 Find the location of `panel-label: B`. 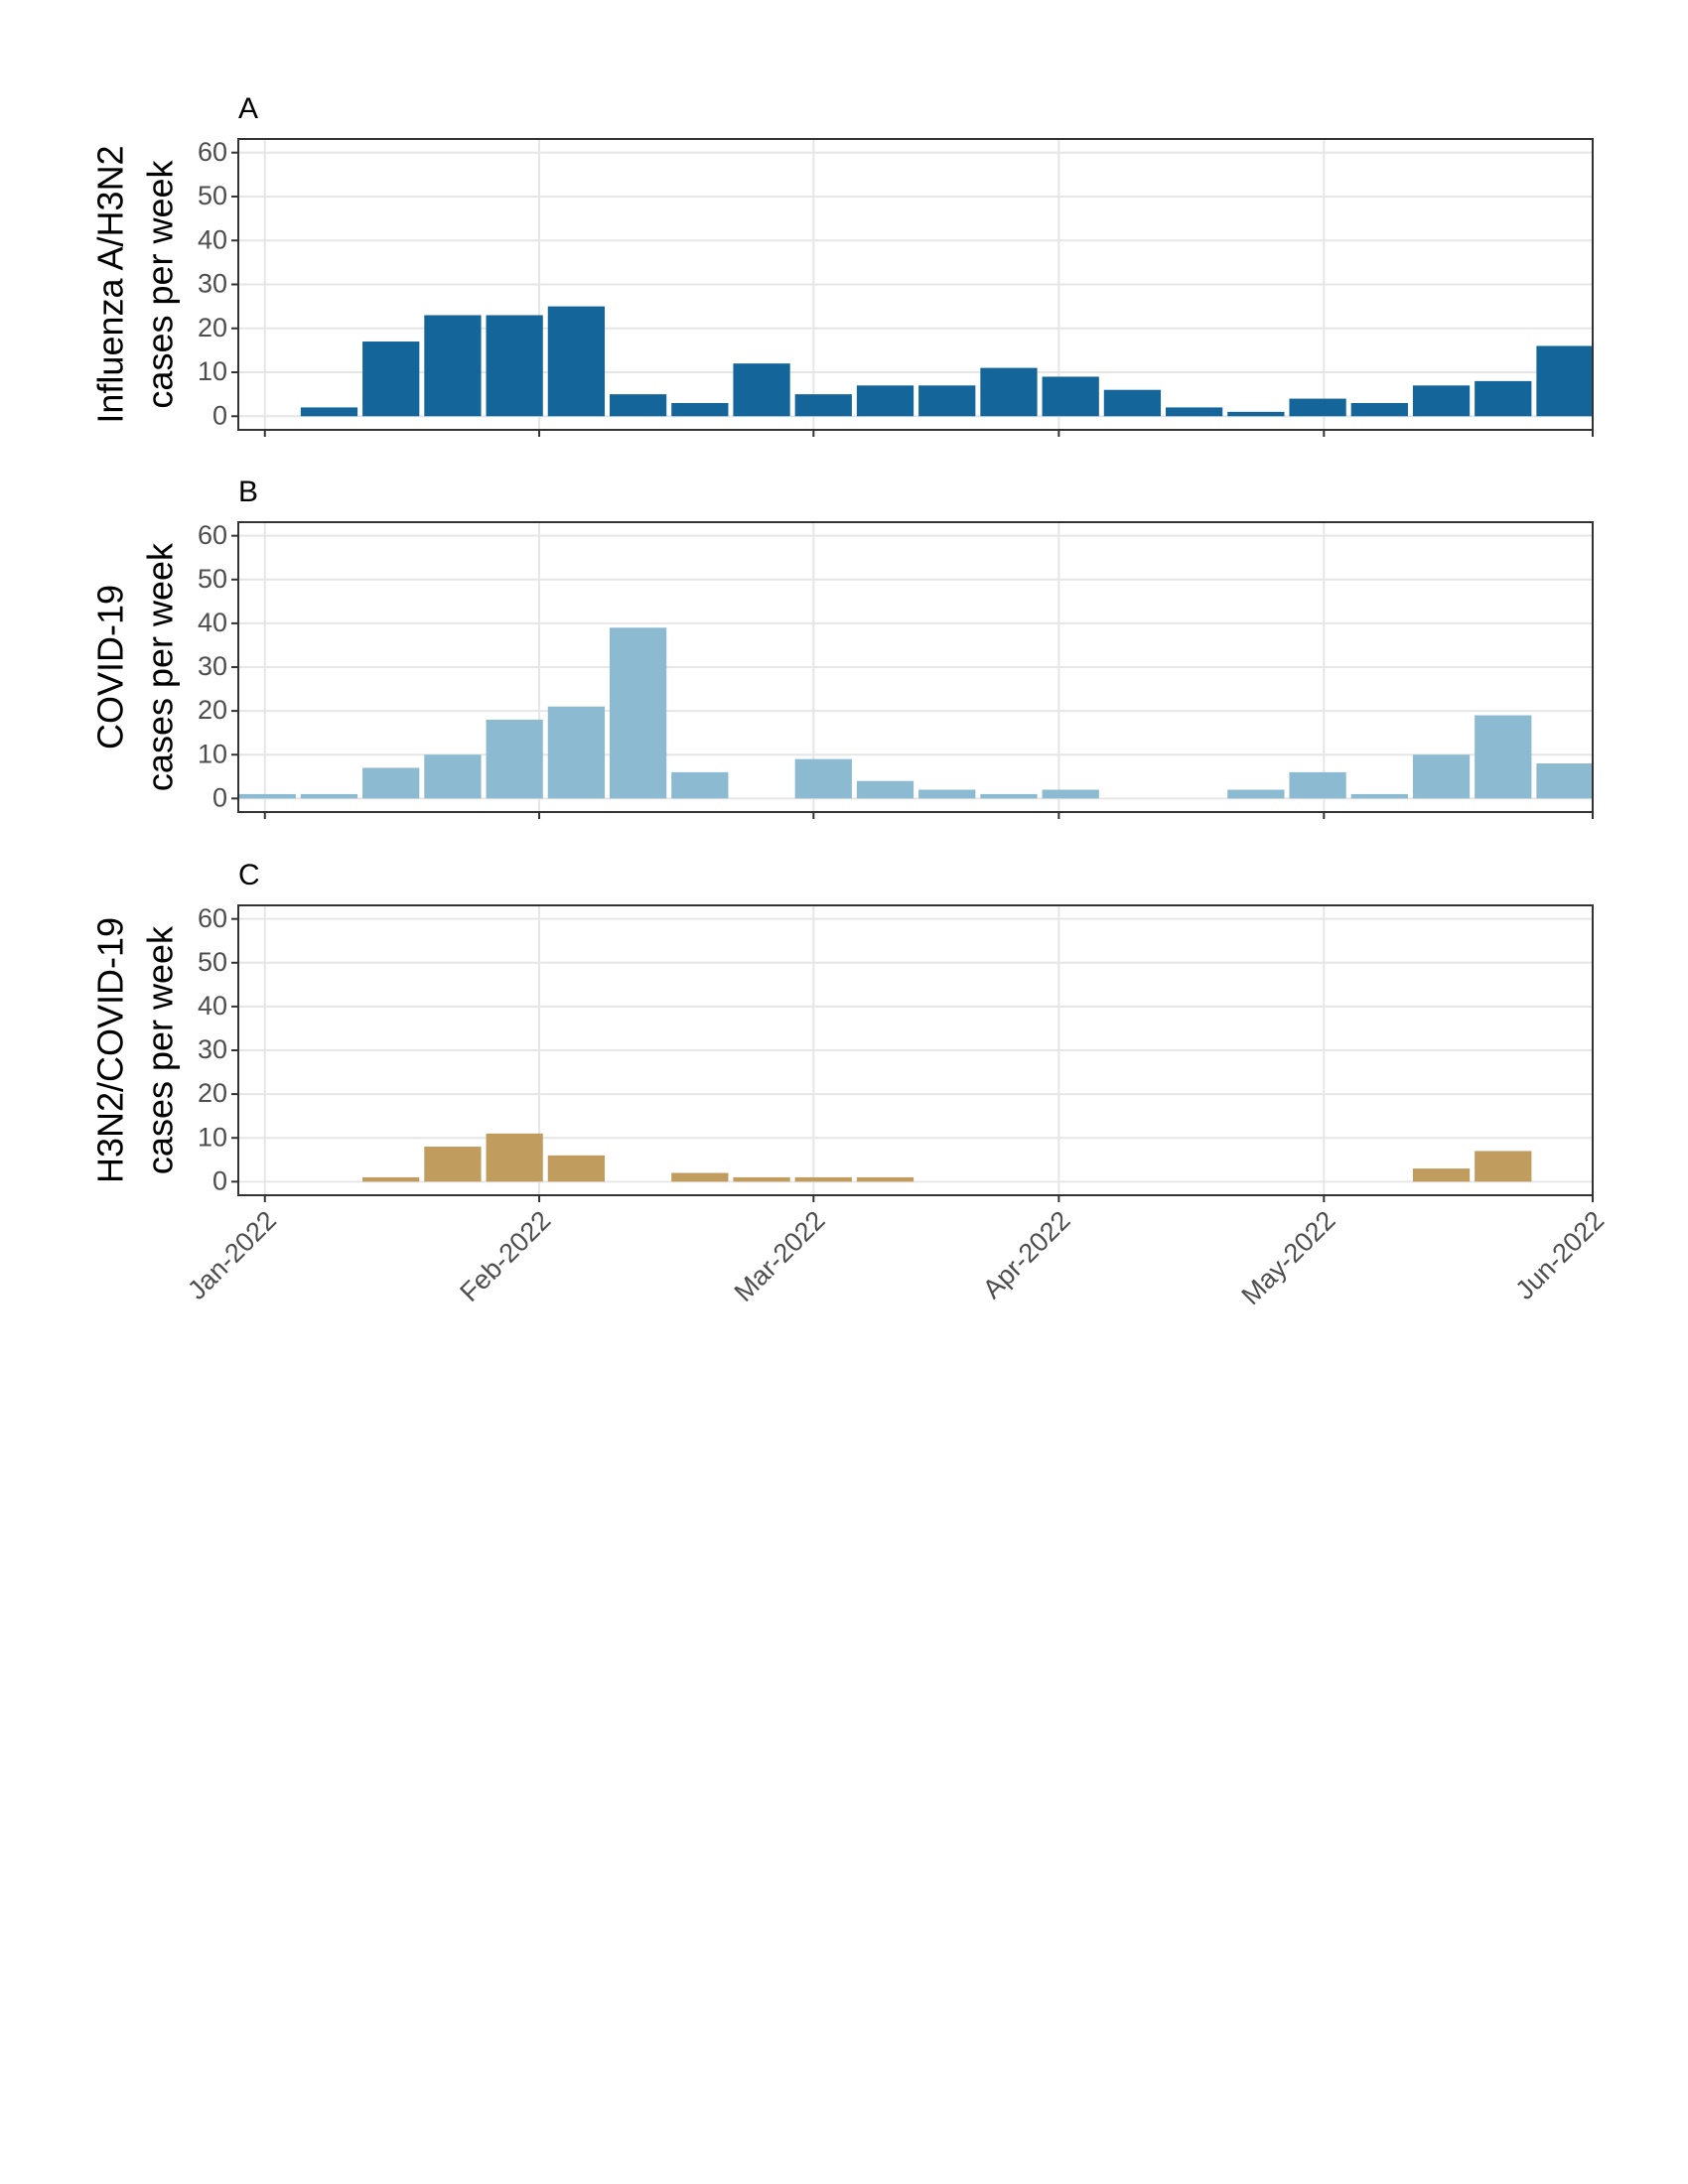

panel-label: B is located at coordinates (248, 492).